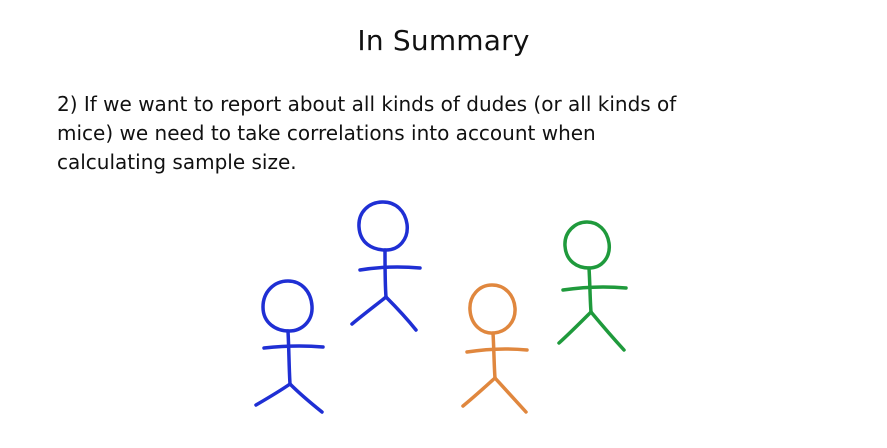  I want to click on orange-stick-figure, so click(495, 348).